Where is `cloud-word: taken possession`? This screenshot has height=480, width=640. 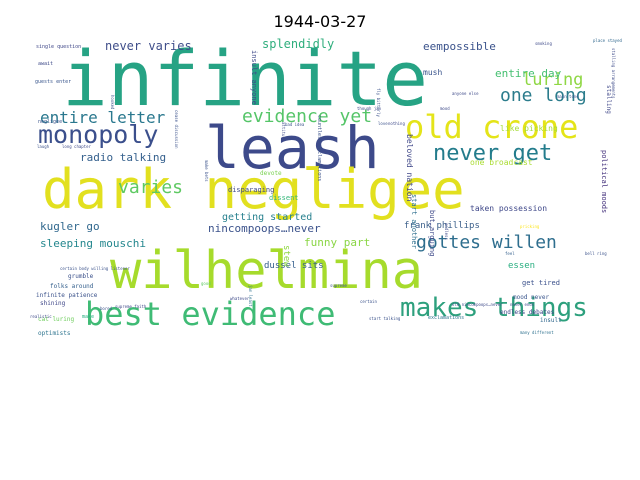
cloud-word: taken possession is located at coordinates (508, 208).